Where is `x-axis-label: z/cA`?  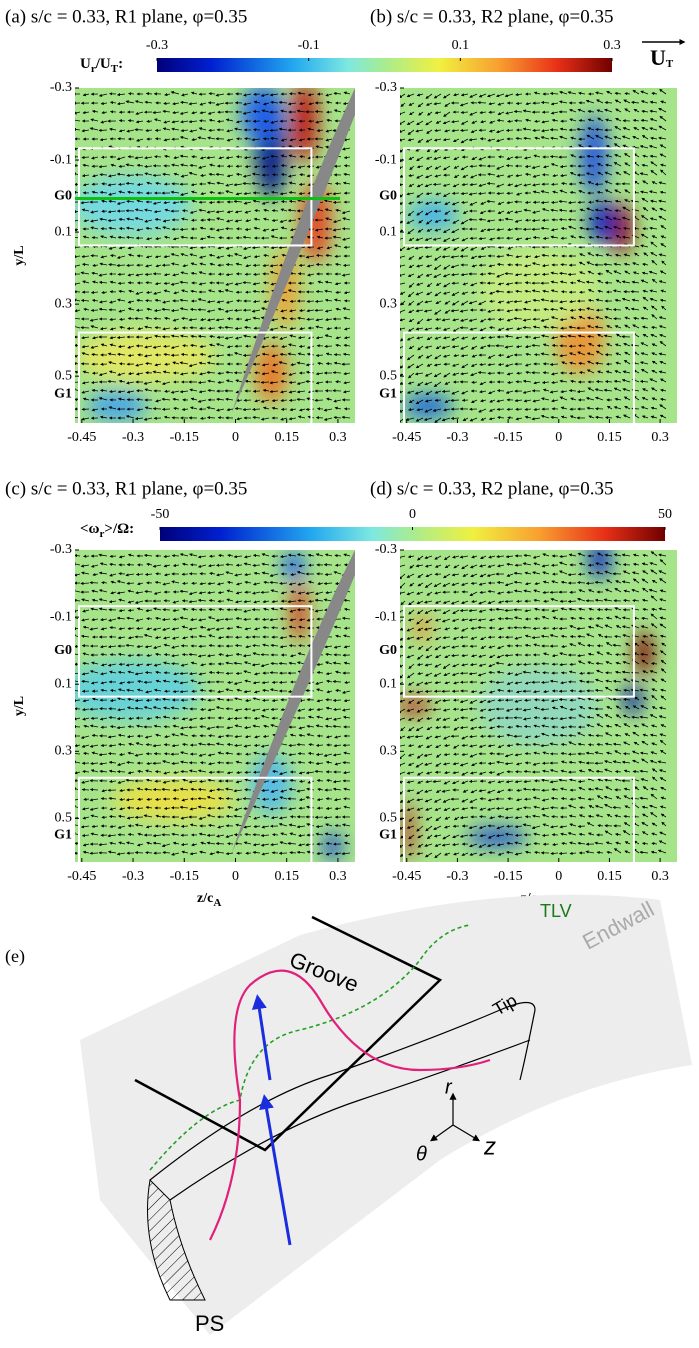
x-axis-label: z/cA is located at coordinates (209, 899).